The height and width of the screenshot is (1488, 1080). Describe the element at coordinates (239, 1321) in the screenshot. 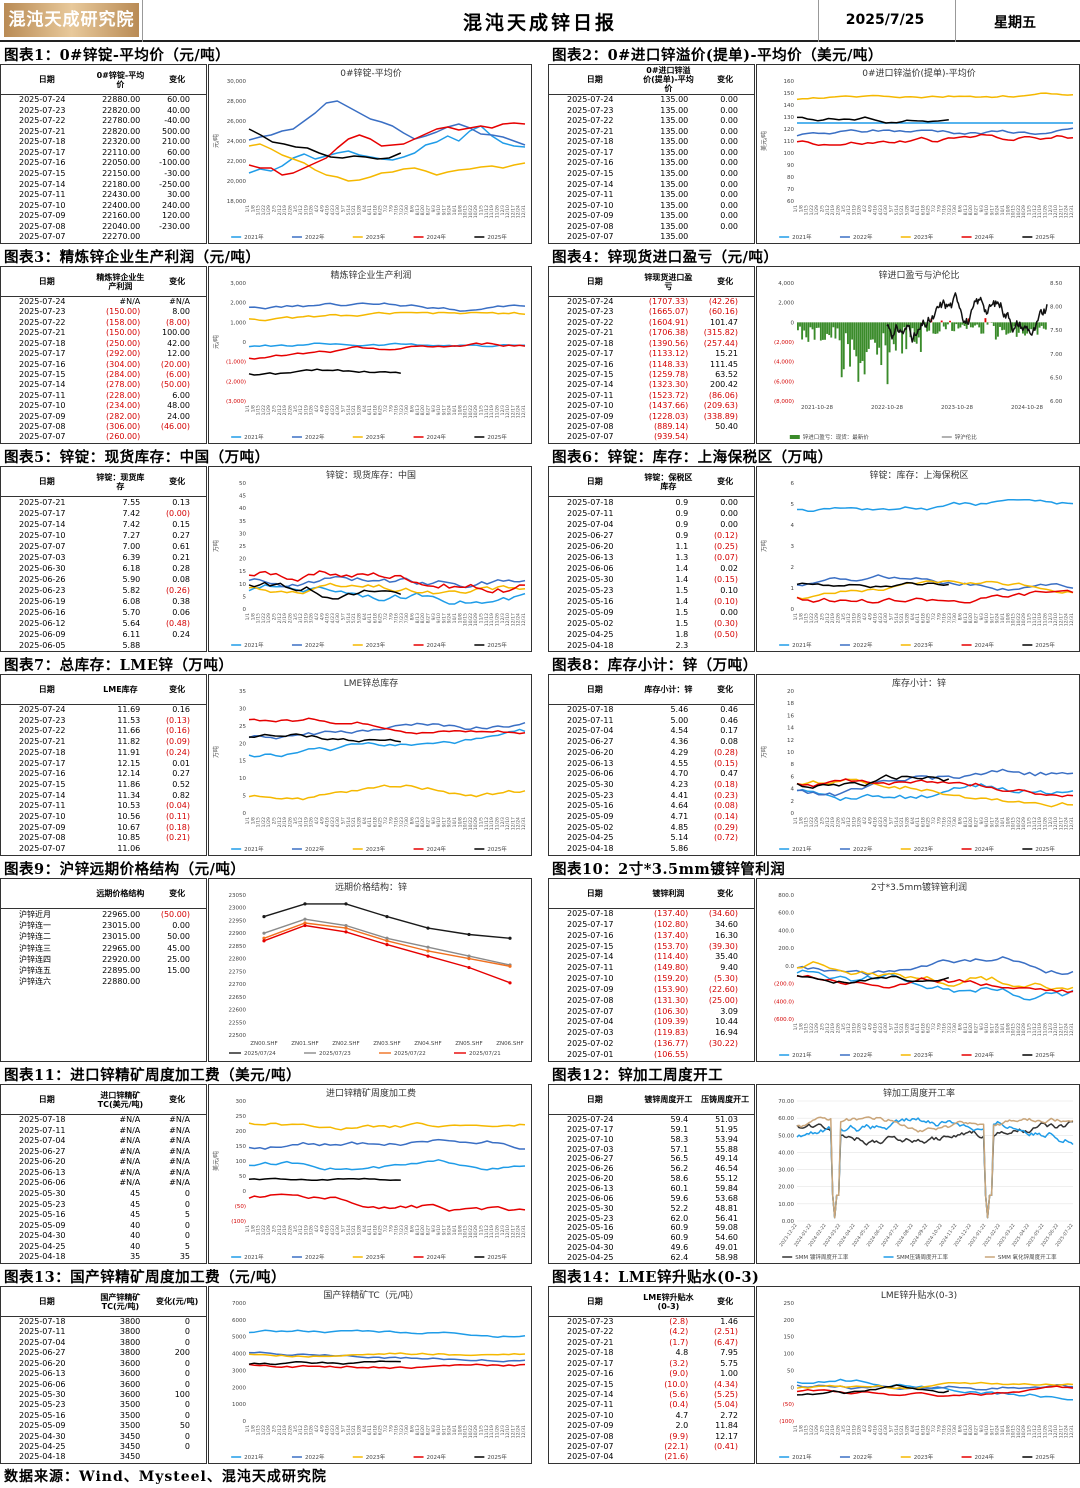

I see `y-tick-label: 6000` at that location.